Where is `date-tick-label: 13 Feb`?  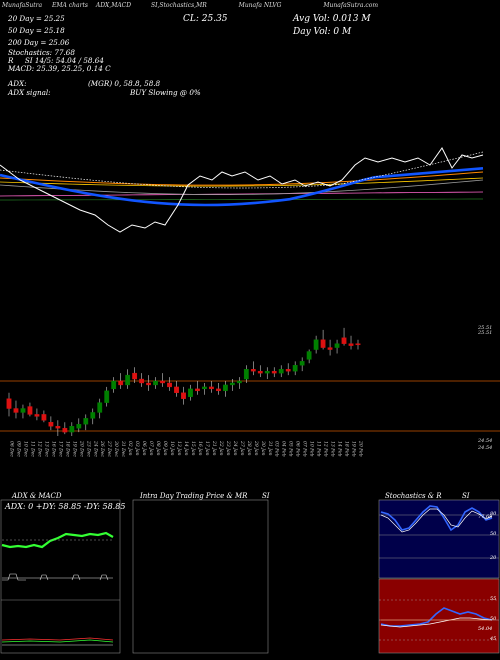
date-tick-label: 13 Feb is located at coordinates (333, 449).